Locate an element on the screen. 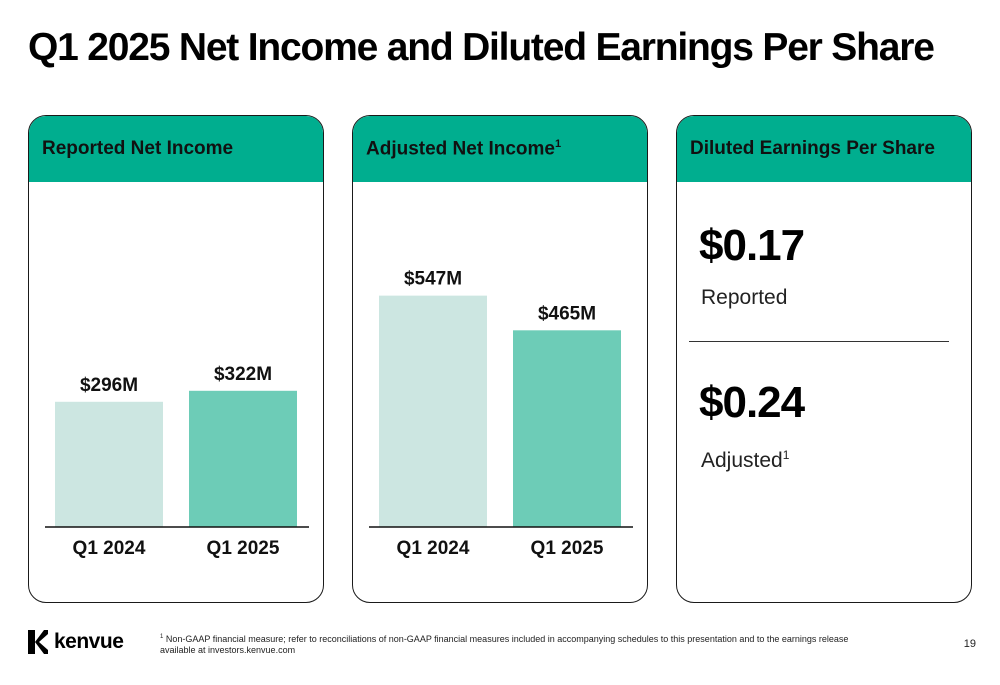 This screenshot has width=1000, height=685. reported-eps-value: $0.17 is located at coordinates (752, 245).